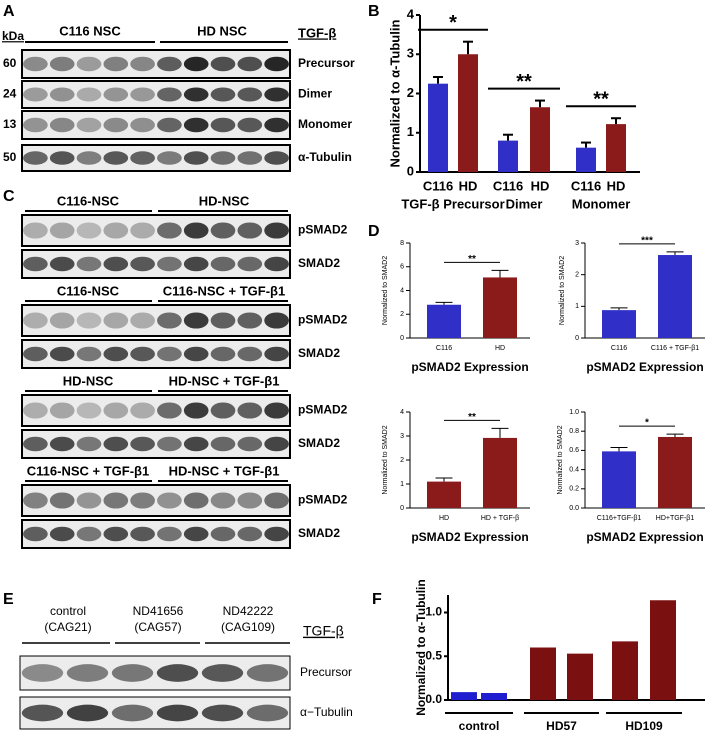 This screenshot has width=718, height=738. Describe the element at coordinates (325, 157) in the screenshot. I see `row-label: α-Tubulin` at that location.